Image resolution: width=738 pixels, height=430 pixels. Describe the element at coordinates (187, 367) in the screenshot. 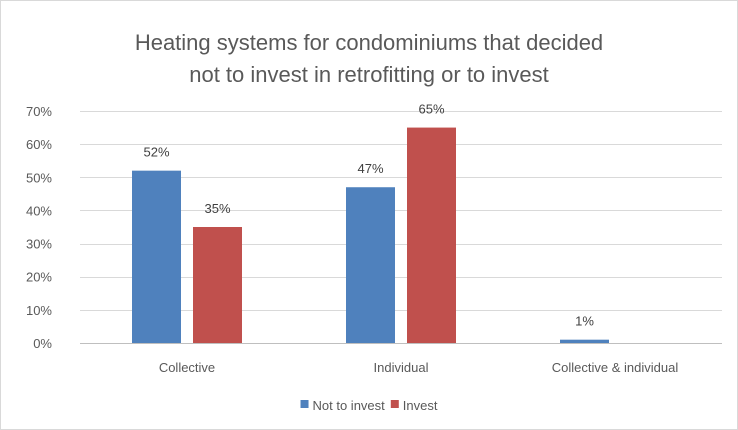

I see `x-tick-label: Collective` at that location.